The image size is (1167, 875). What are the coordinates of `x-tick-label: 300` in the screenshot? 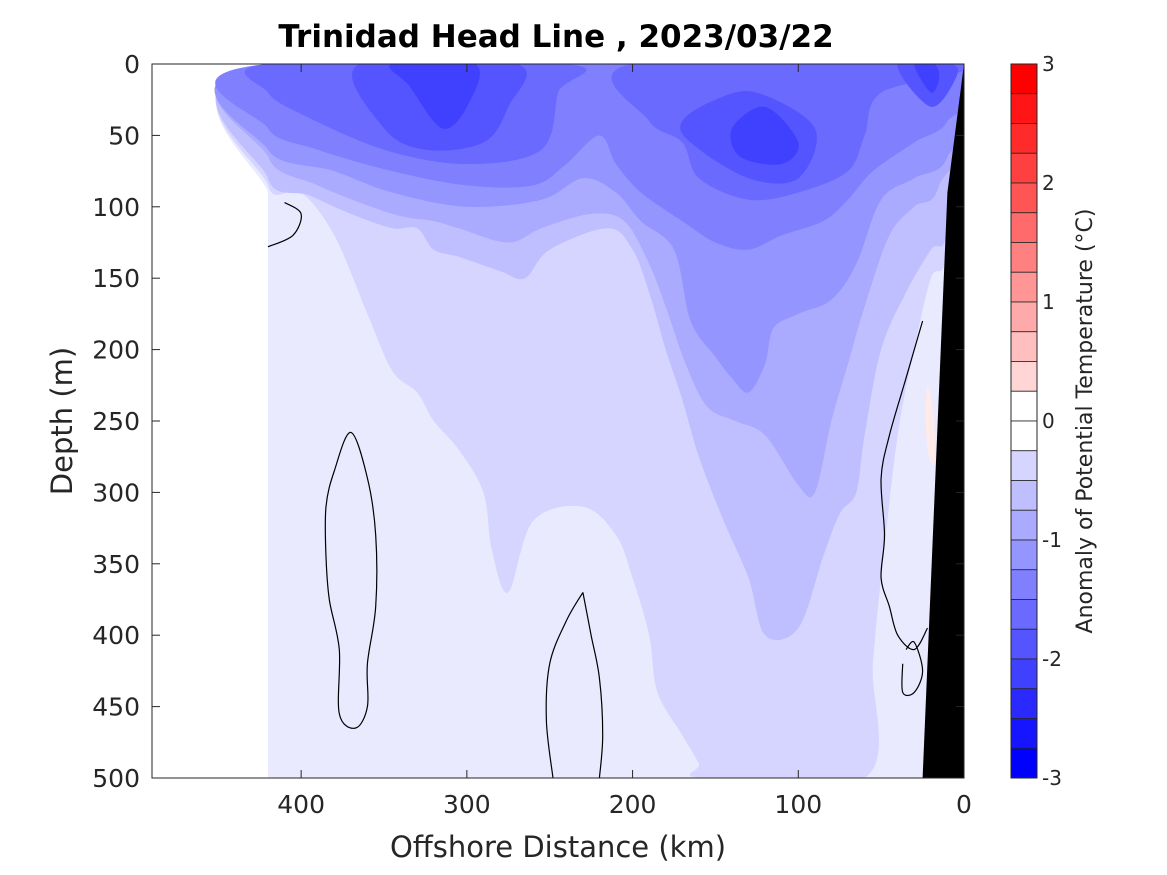 It's located at (467, 804).